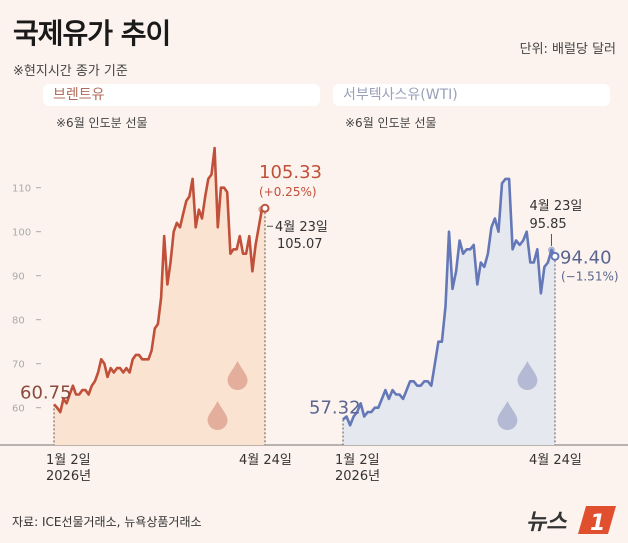 Image resolution: width=628 pixels, height=543 pixels. Describe the element at coordinates (357, 460) in the screenshot. I see `wti-x-start-label: 1월 2일` at that location.